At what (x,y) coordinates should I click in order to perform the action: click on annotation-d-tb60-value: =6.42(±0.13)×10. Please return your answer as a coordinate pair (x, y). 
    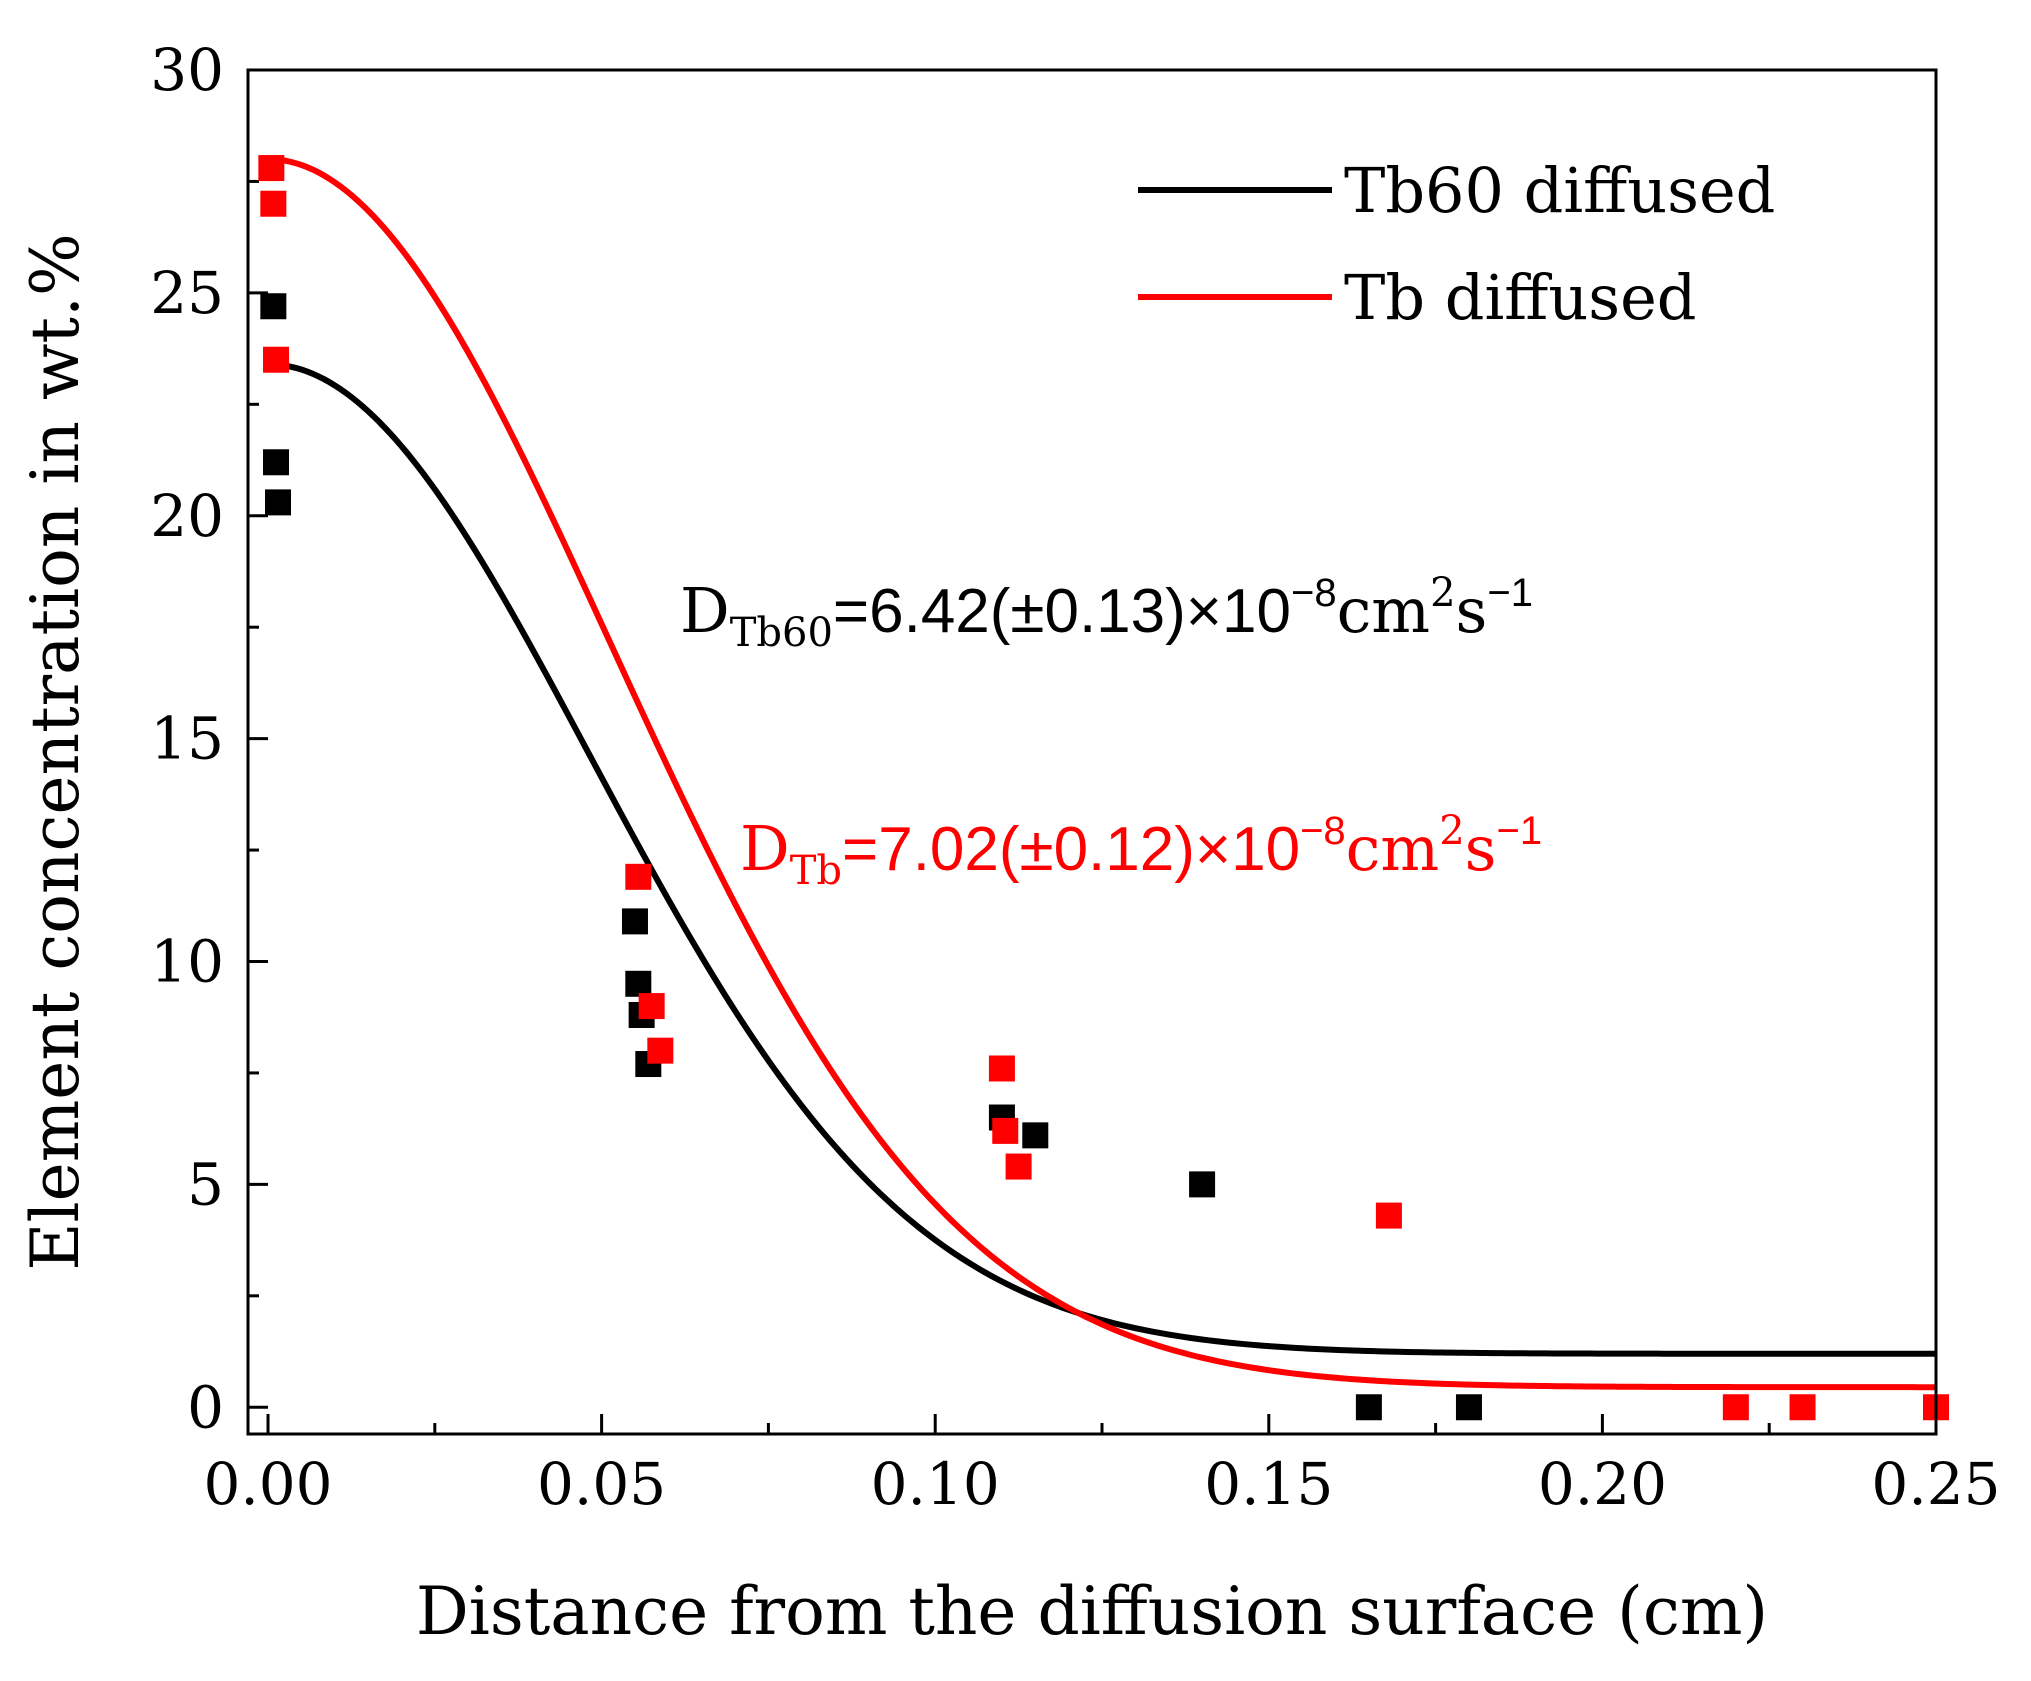
    Looking at the image, I should click on (1062, 611).